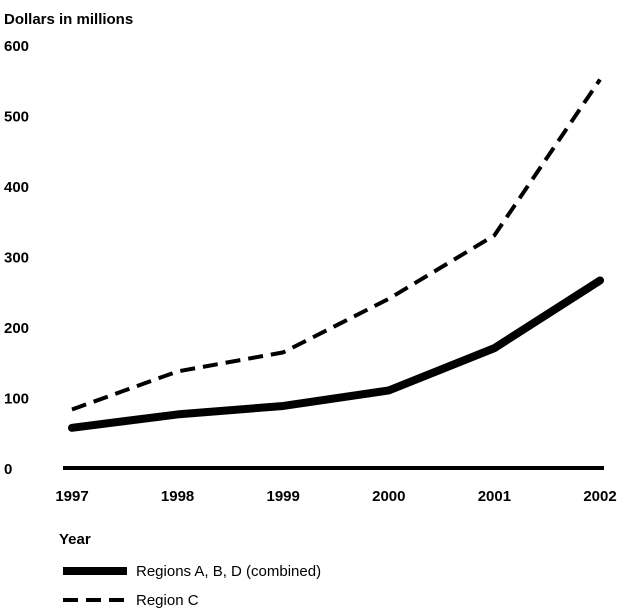  What do you see at coordinates (16, 399) in the screenshot?
I see `y-tick-label: 100` at bounding box center [16, 399].